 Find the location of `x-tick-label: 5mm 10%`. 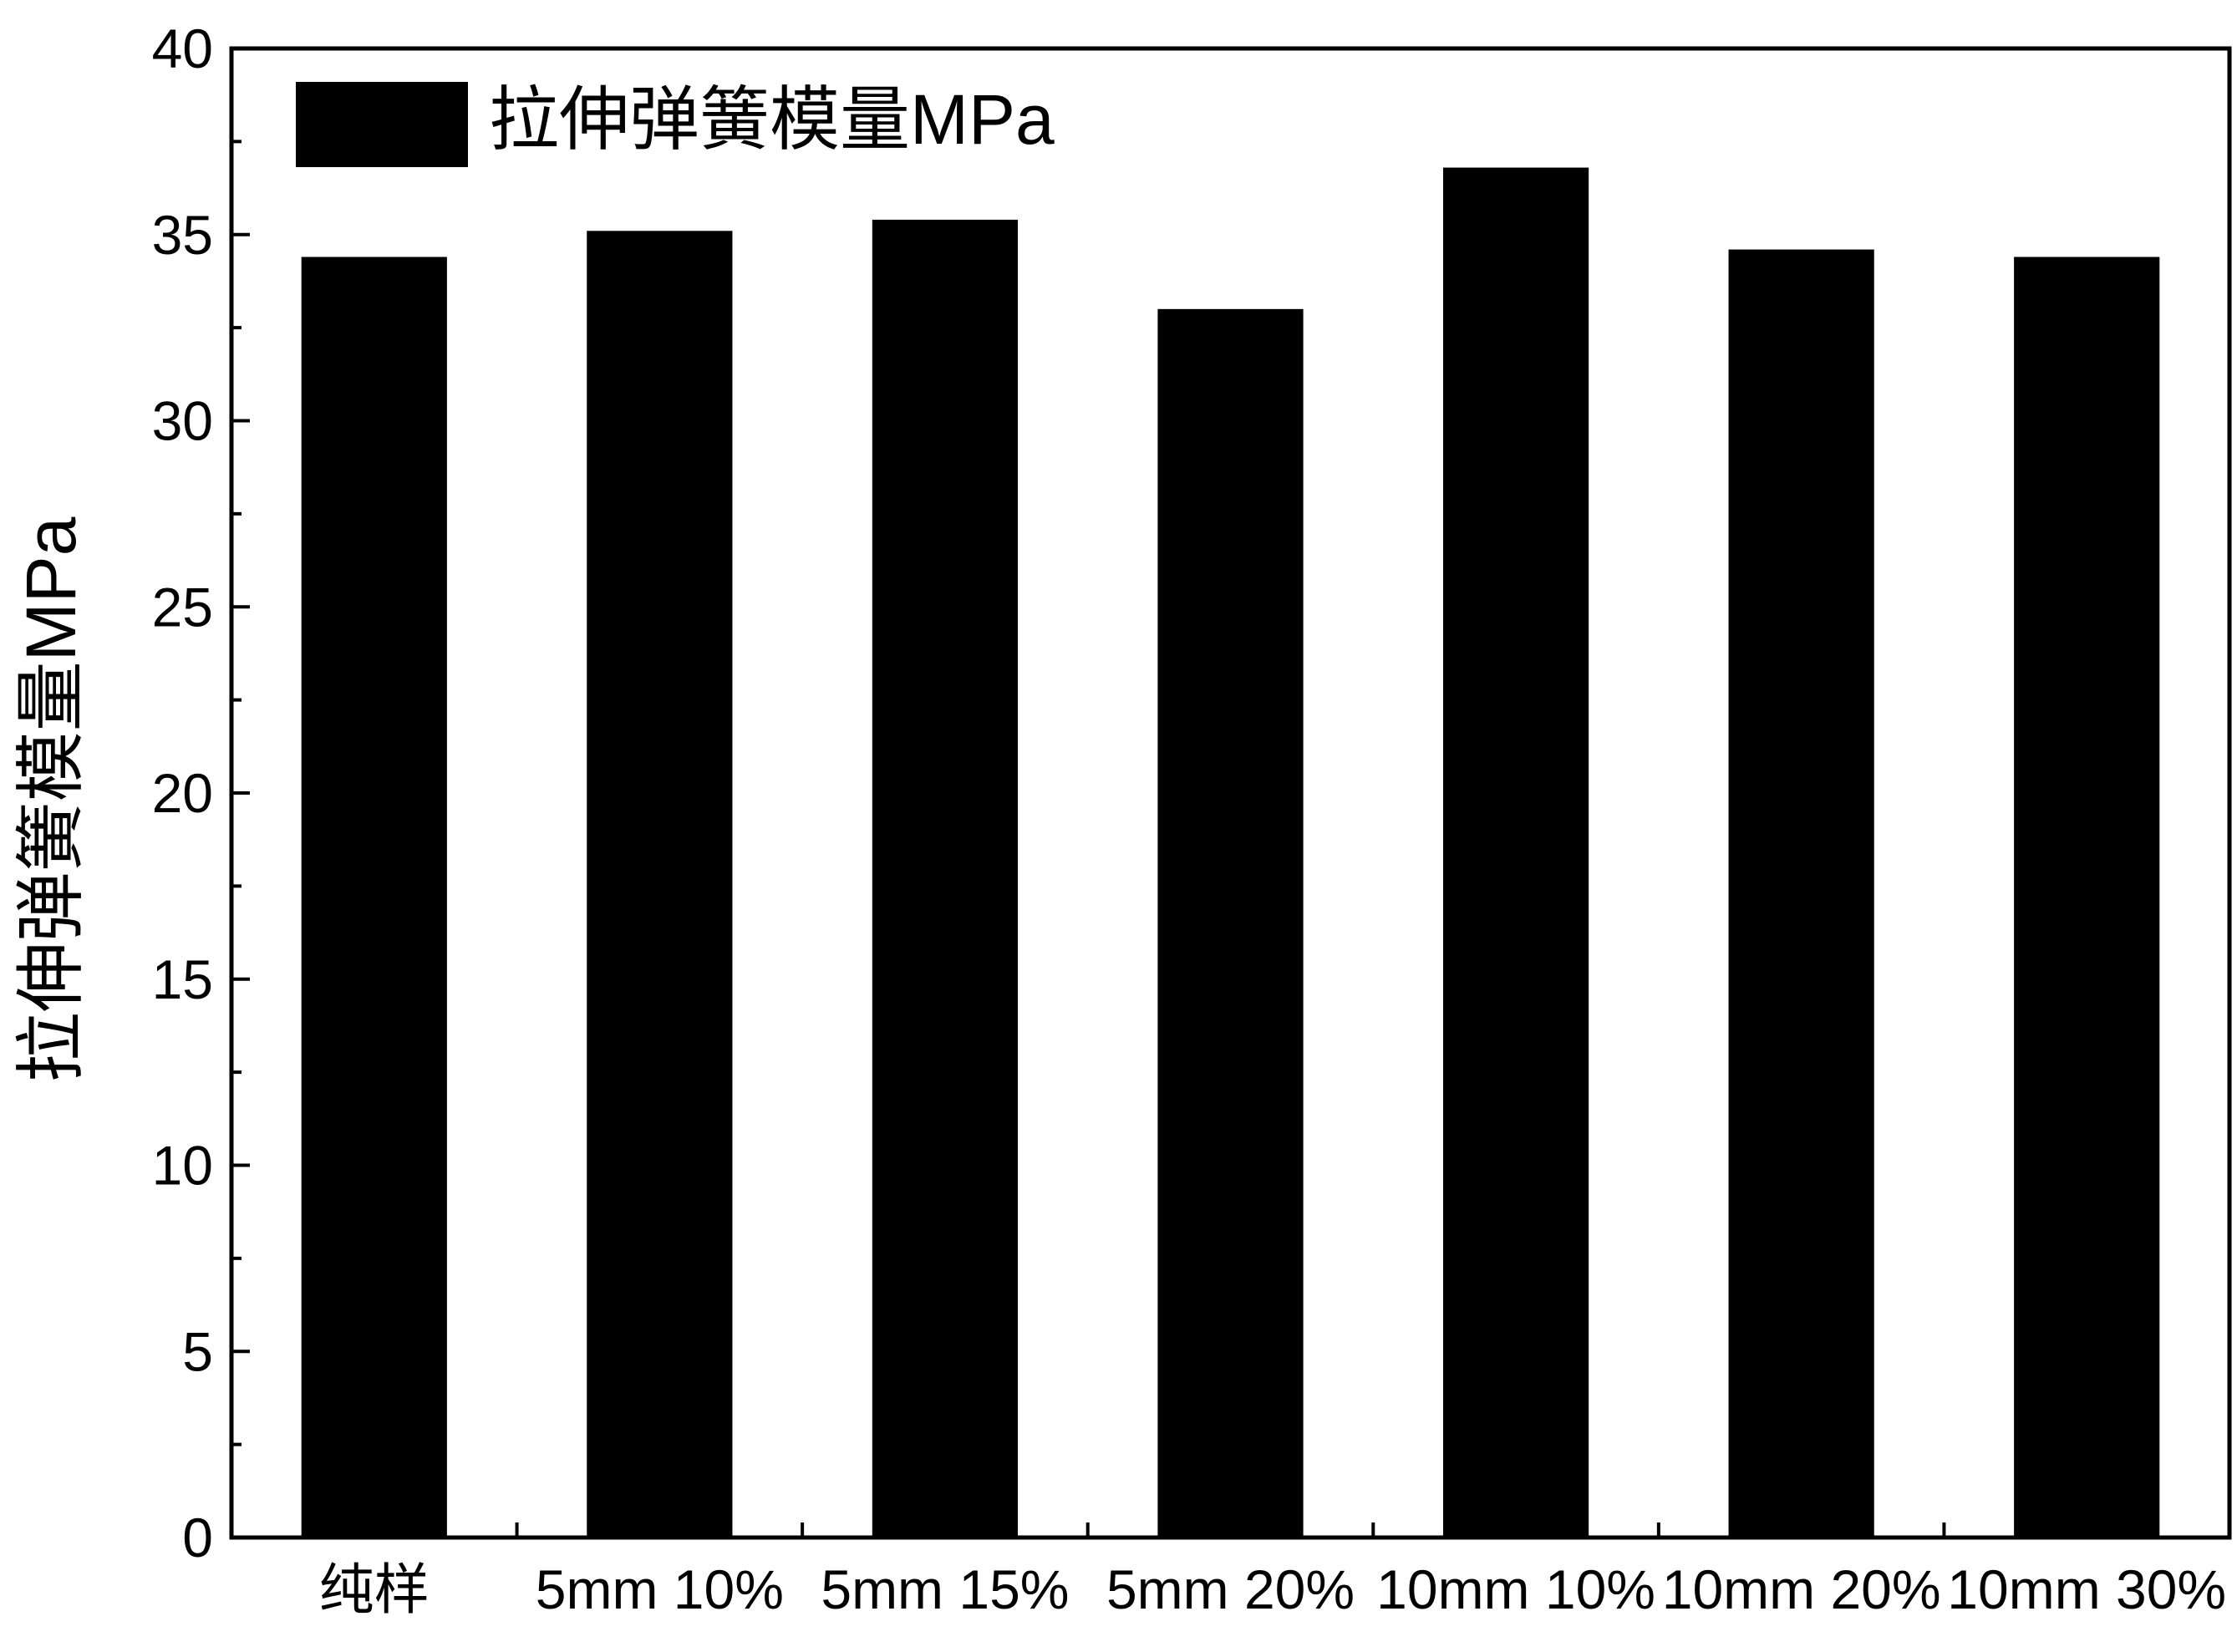

x-tick-label: 5mm 10% is located at coordinates (660, 1589).